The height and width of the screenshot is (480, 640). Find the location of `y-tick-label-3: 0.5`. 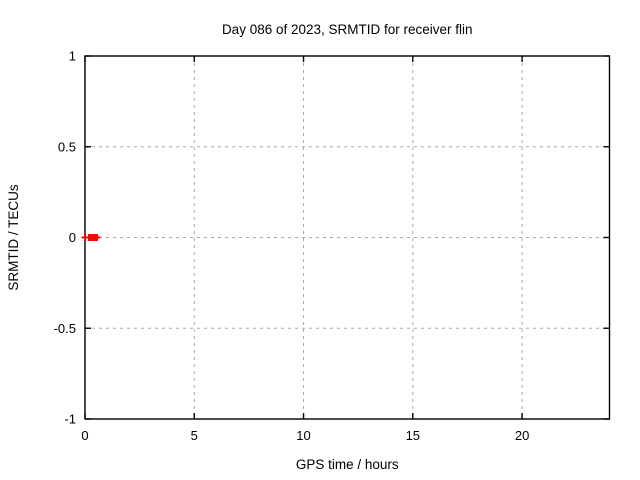

y-tick-label-3: 0.5 is located at coordinates (67, 146).